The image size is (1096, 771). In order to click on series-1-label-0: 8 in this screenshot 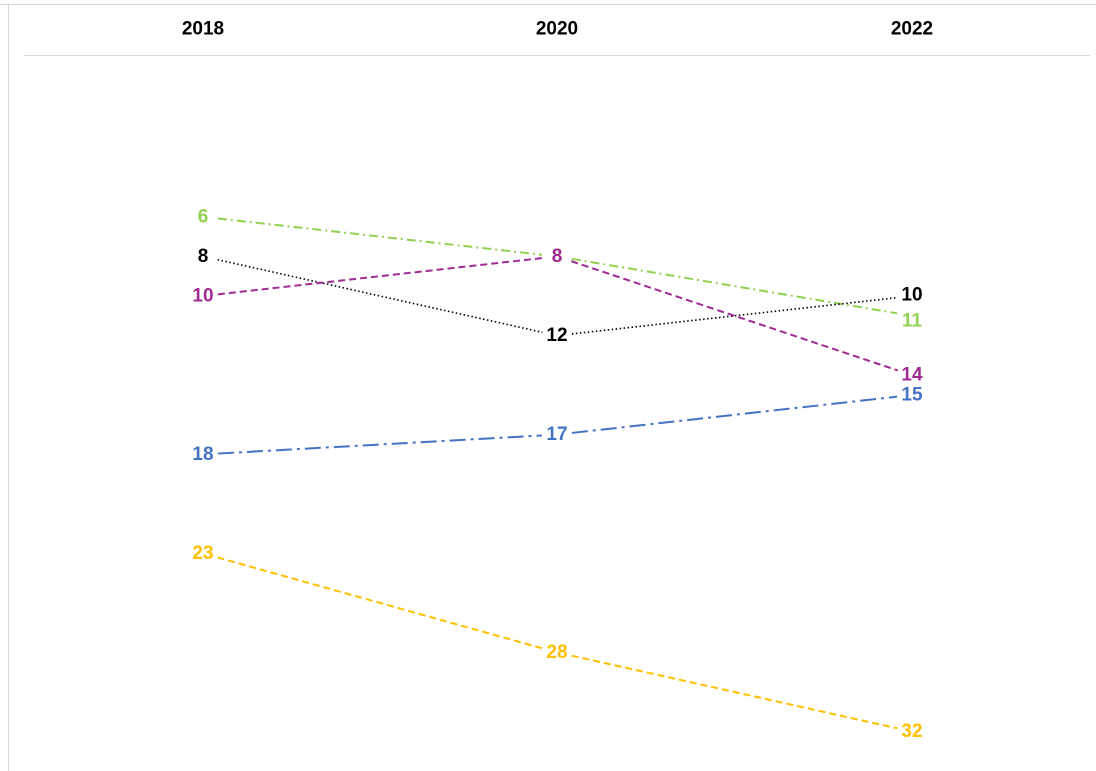, I will do `click(203, 256)`.